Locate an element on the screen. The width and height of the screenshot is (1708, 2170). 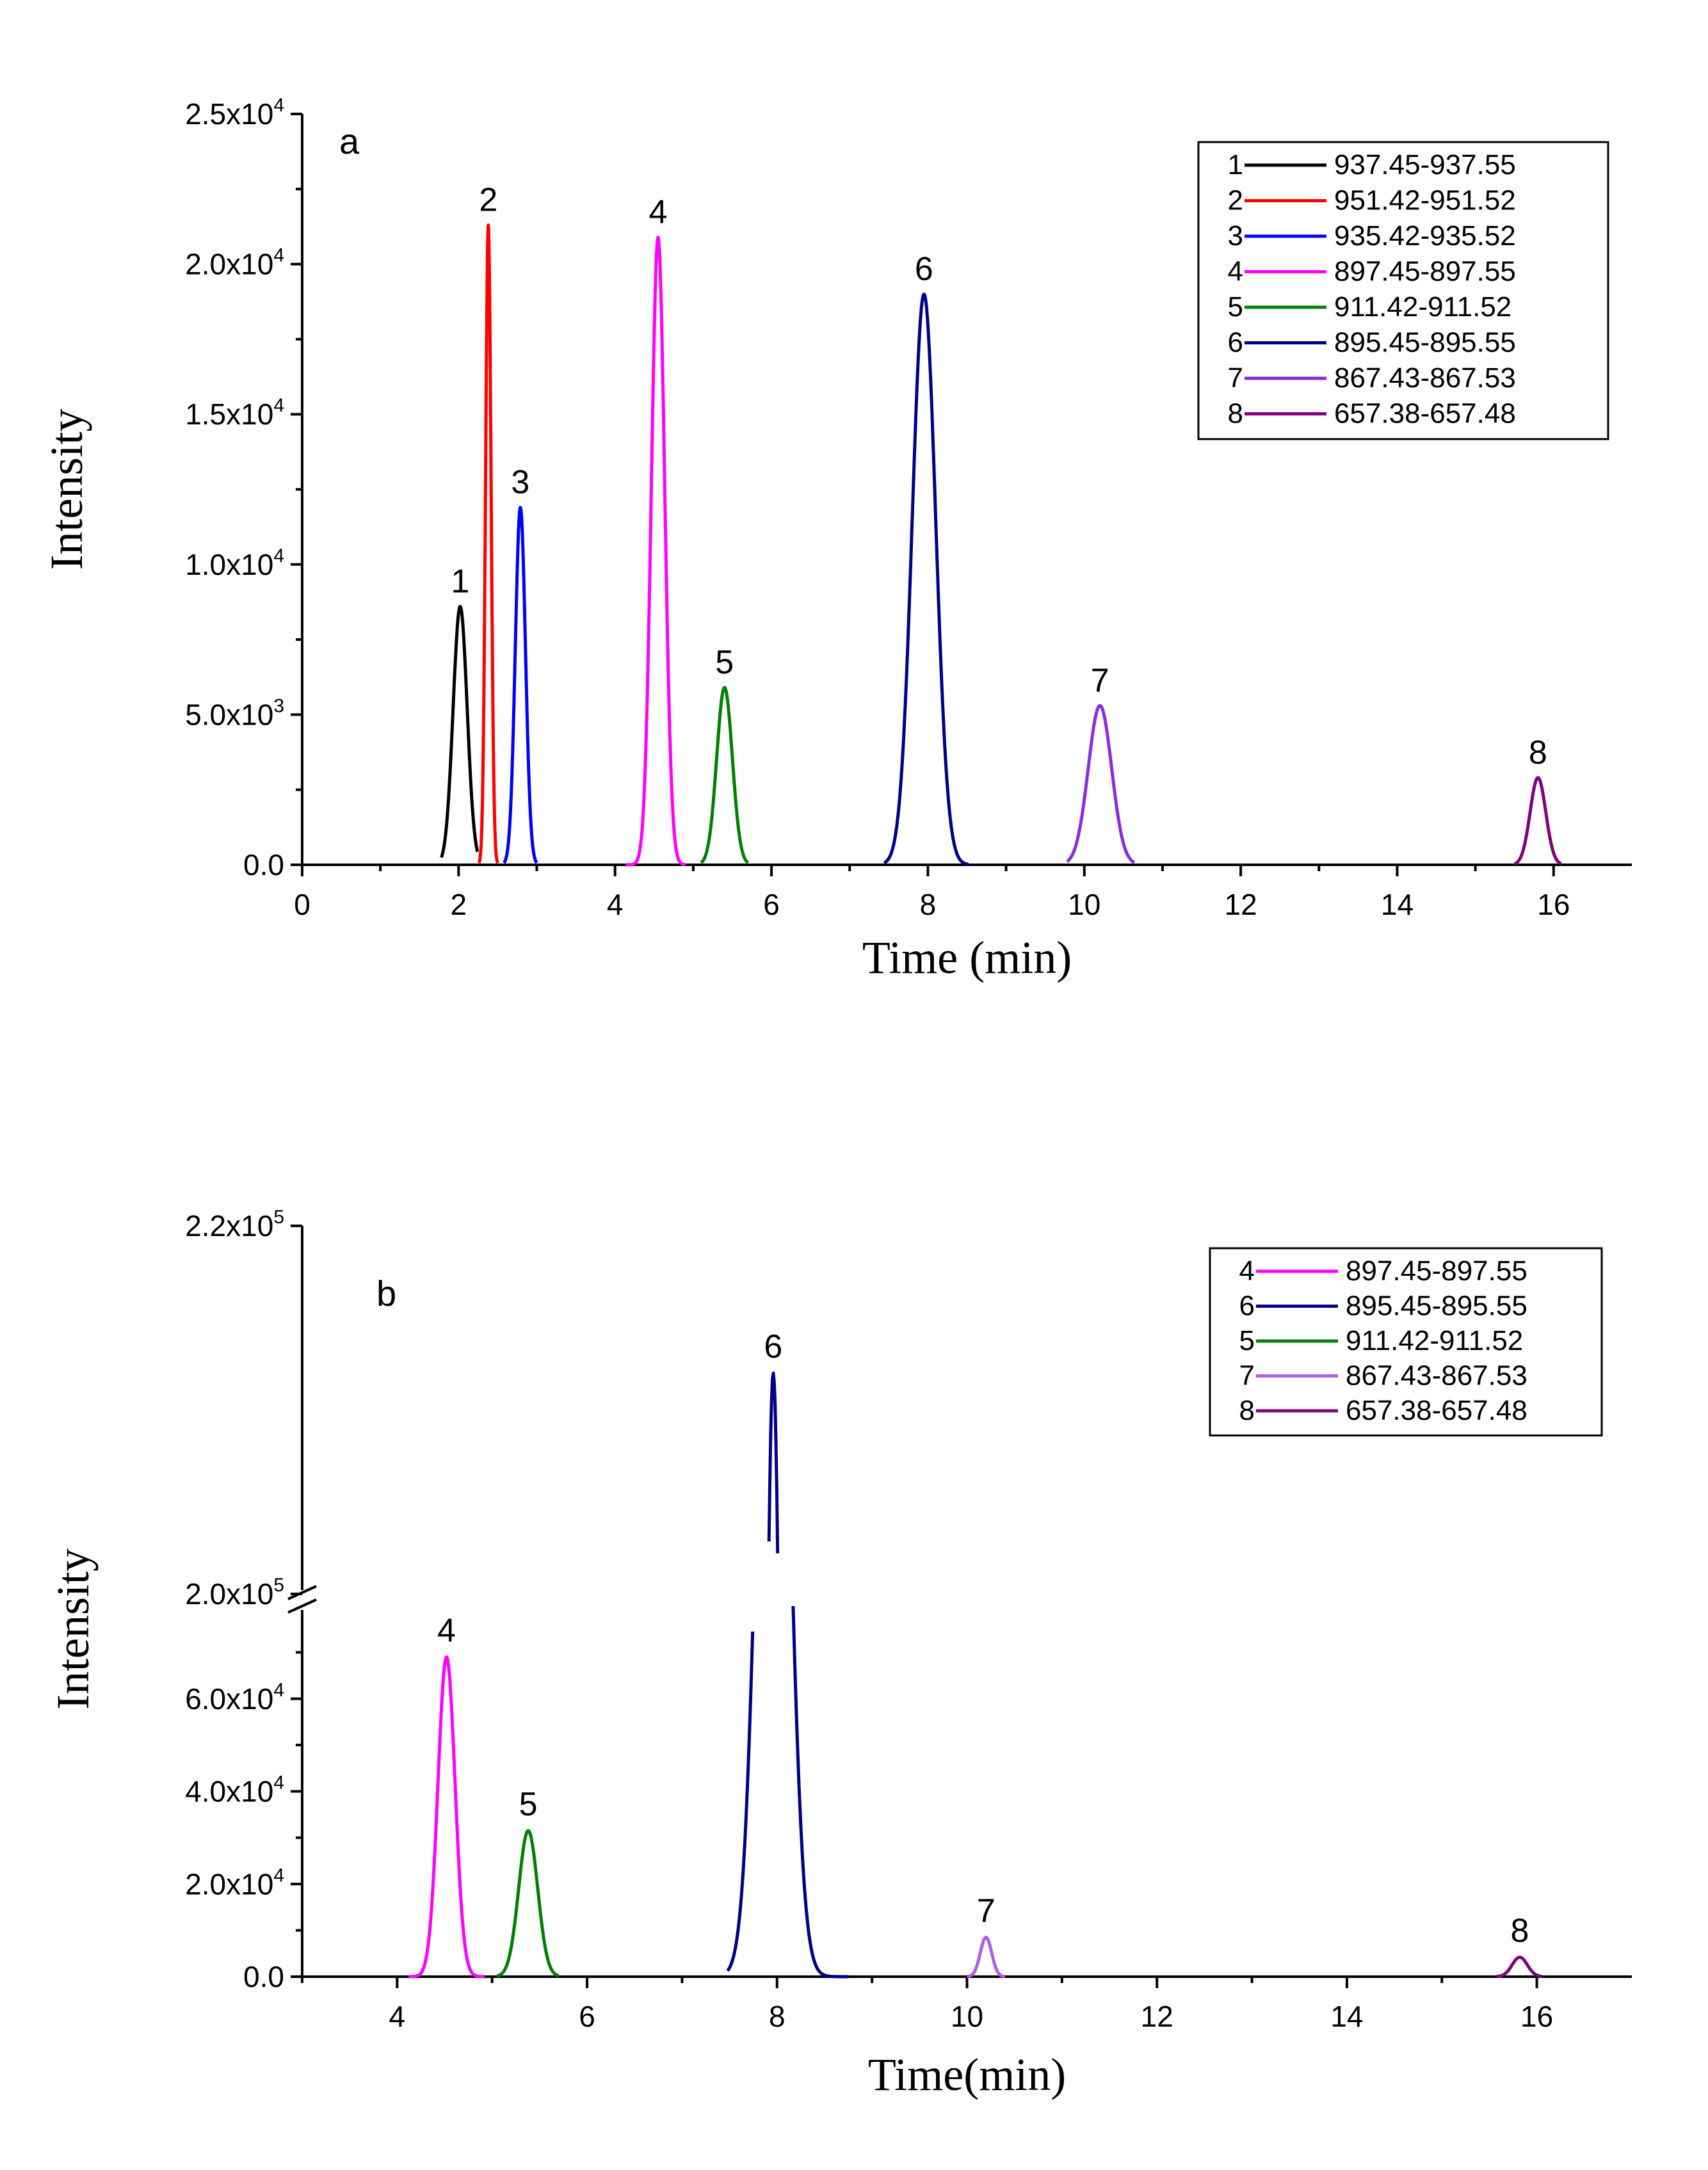
y-tick-label-mantissa: 1.0x10 is located at coordinates (229, 564).